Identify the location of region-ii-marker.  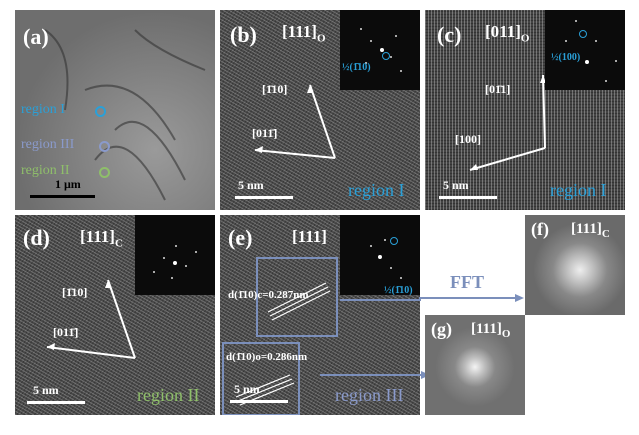
(104, 172).